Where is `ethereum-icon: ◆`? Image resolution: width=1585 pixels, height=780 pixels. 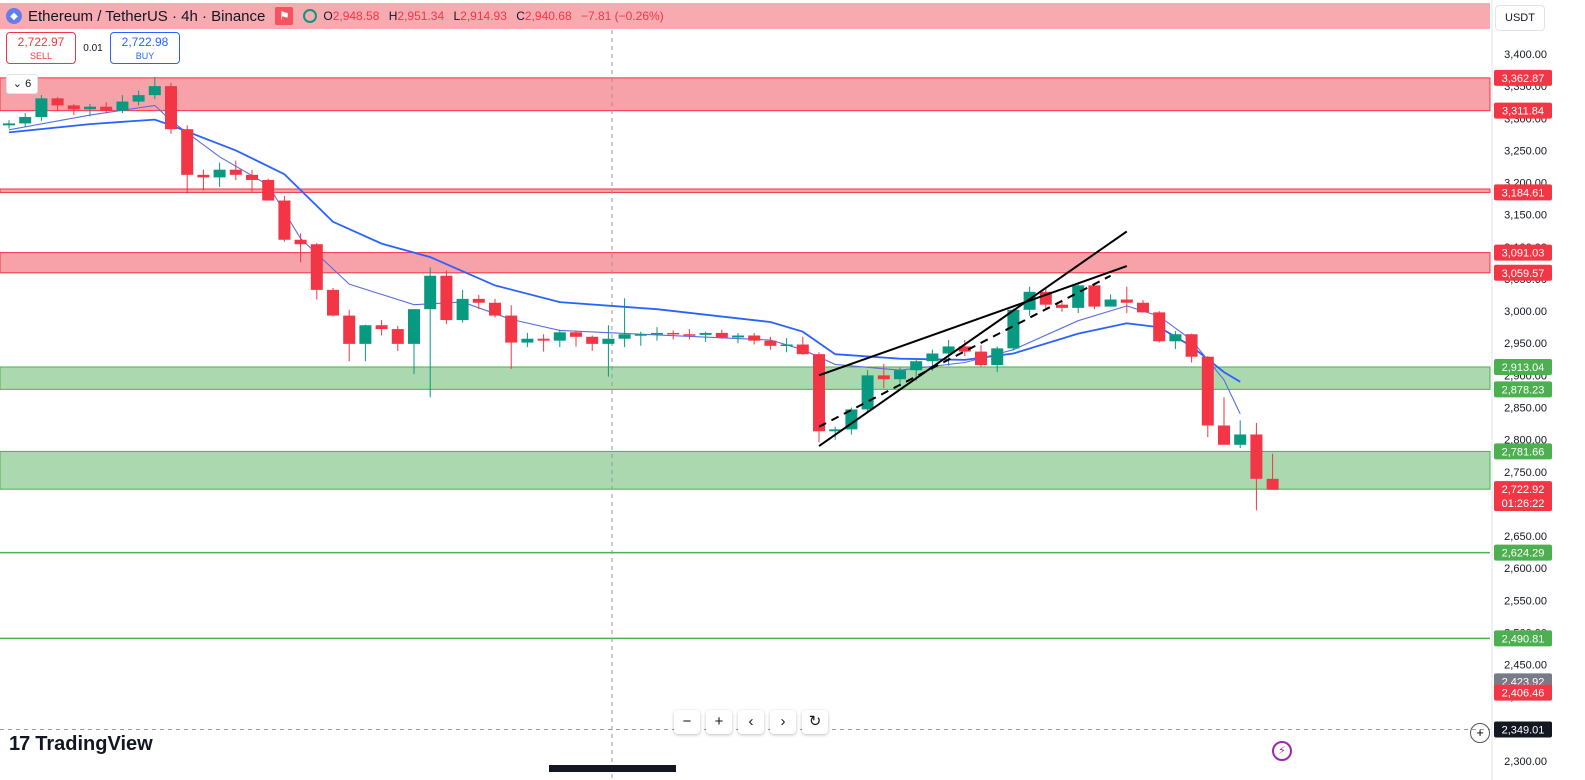
ethereum-icon: ◆ is located at coordinates (14, 16).